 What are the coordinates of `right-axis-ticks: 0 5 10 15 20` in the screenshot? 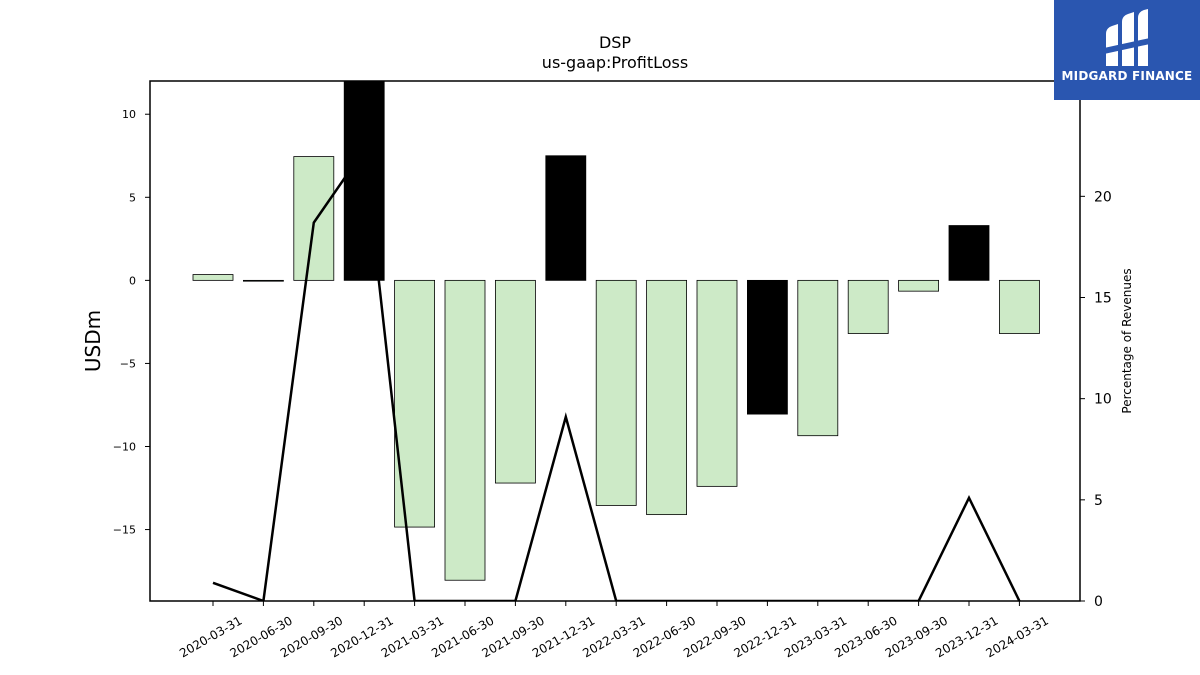 It's located at (1096, 399).